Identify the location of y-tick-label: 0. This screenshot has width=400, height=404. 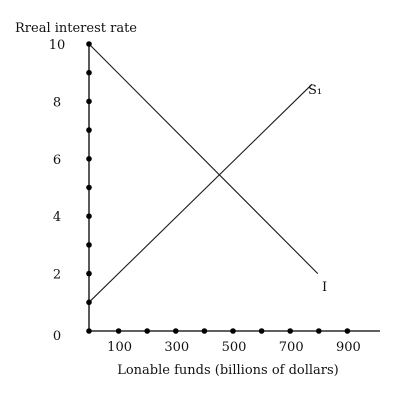
(57, 336).